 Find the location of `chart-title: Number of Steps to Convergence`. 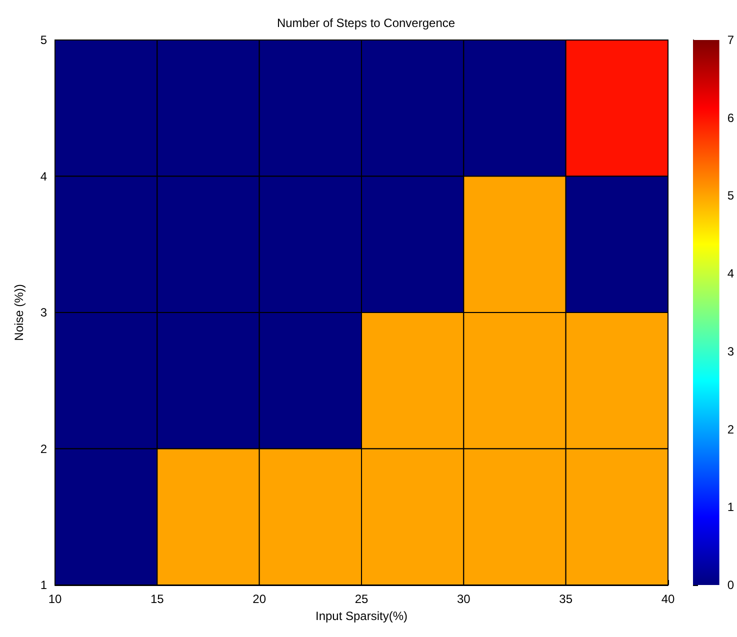

chart-title: Number of Steps to Convergence is located at coordinates (366, 23).